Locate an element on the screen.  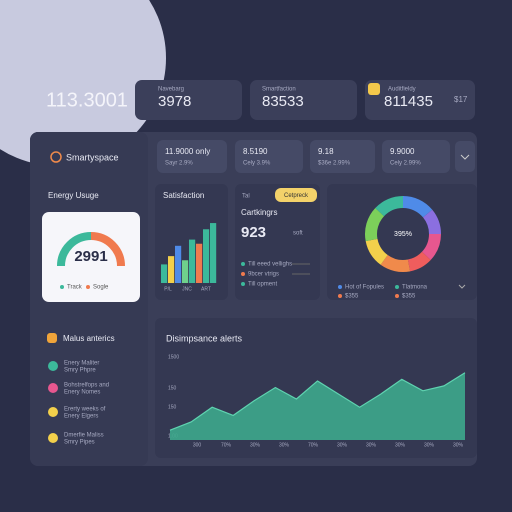
item-title: Dmerfie Maliss is located at coordinates (84, 436).